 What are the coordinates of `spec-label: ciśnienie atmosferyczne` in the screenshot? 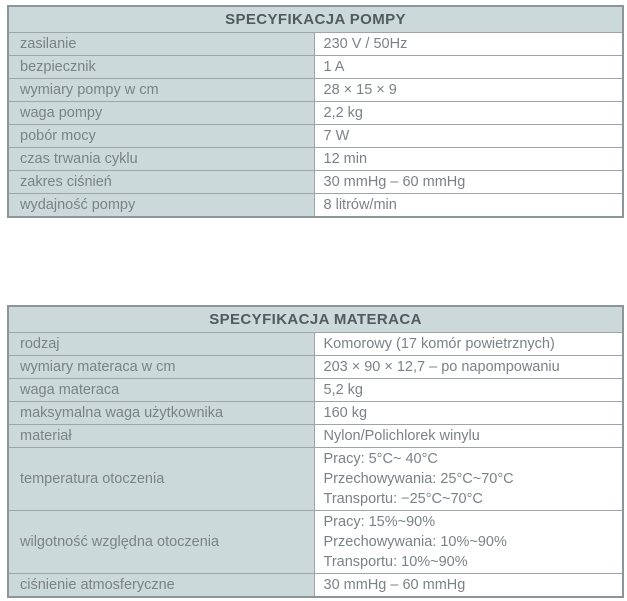 It's located at (161, 585).